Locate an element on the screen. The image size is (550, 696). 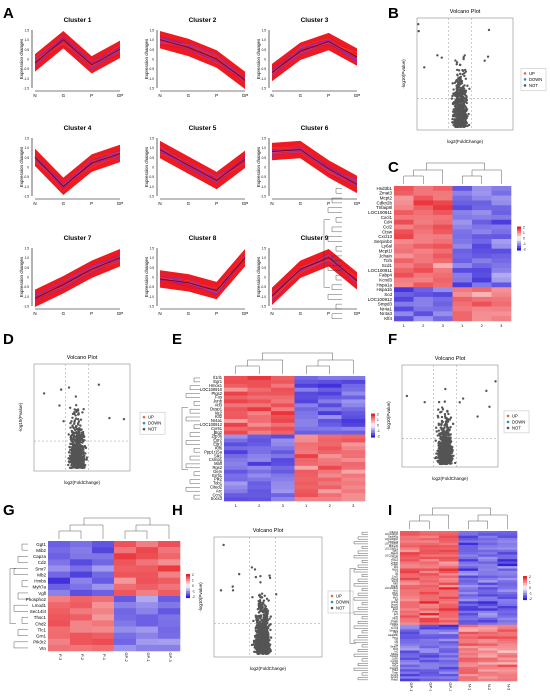
heatmap-row-label: Phospho2 is located at coordinates (36, 599).